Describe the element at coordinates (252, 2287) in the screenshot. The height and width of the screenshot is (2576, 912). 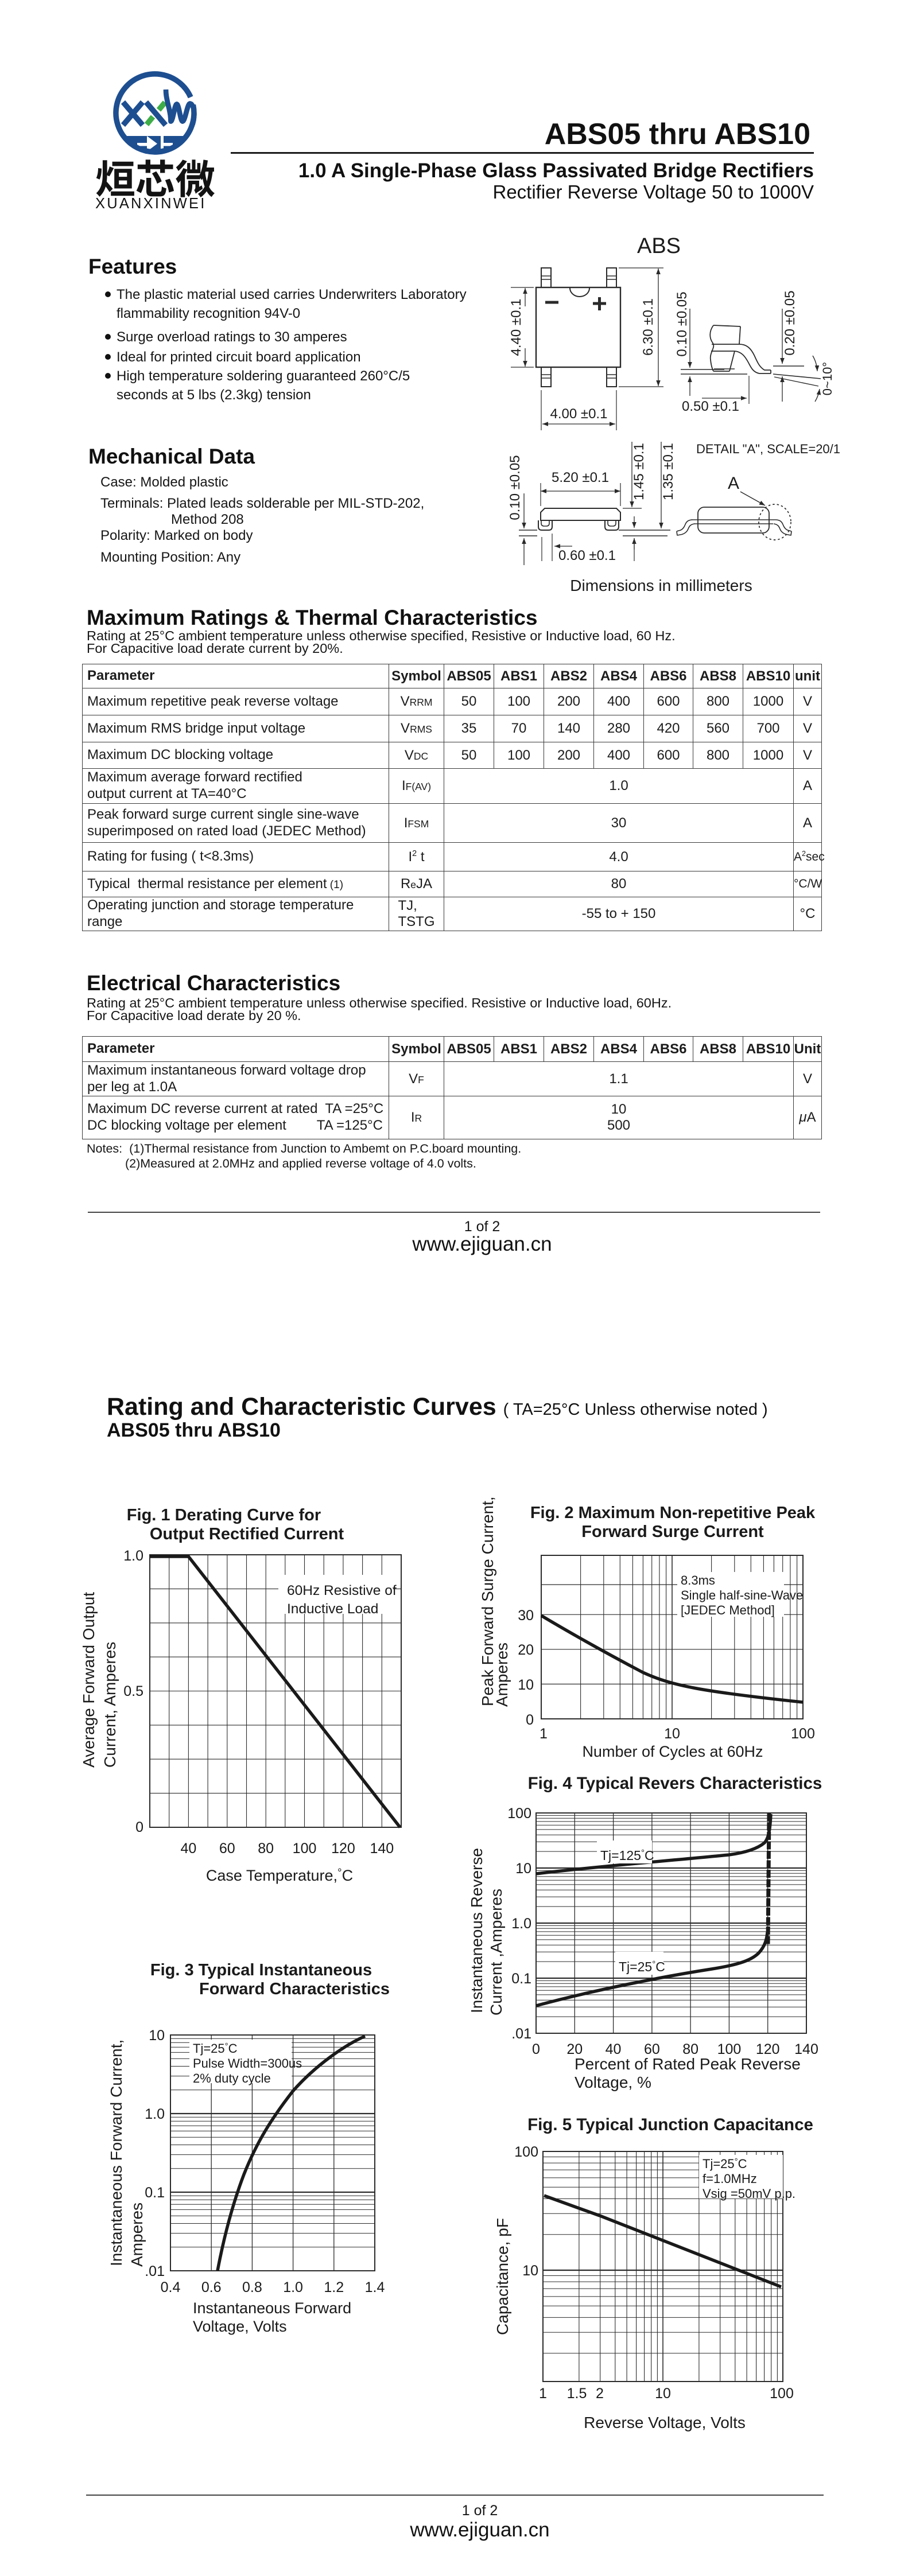
I see `svg-text: 0.8` at that location.